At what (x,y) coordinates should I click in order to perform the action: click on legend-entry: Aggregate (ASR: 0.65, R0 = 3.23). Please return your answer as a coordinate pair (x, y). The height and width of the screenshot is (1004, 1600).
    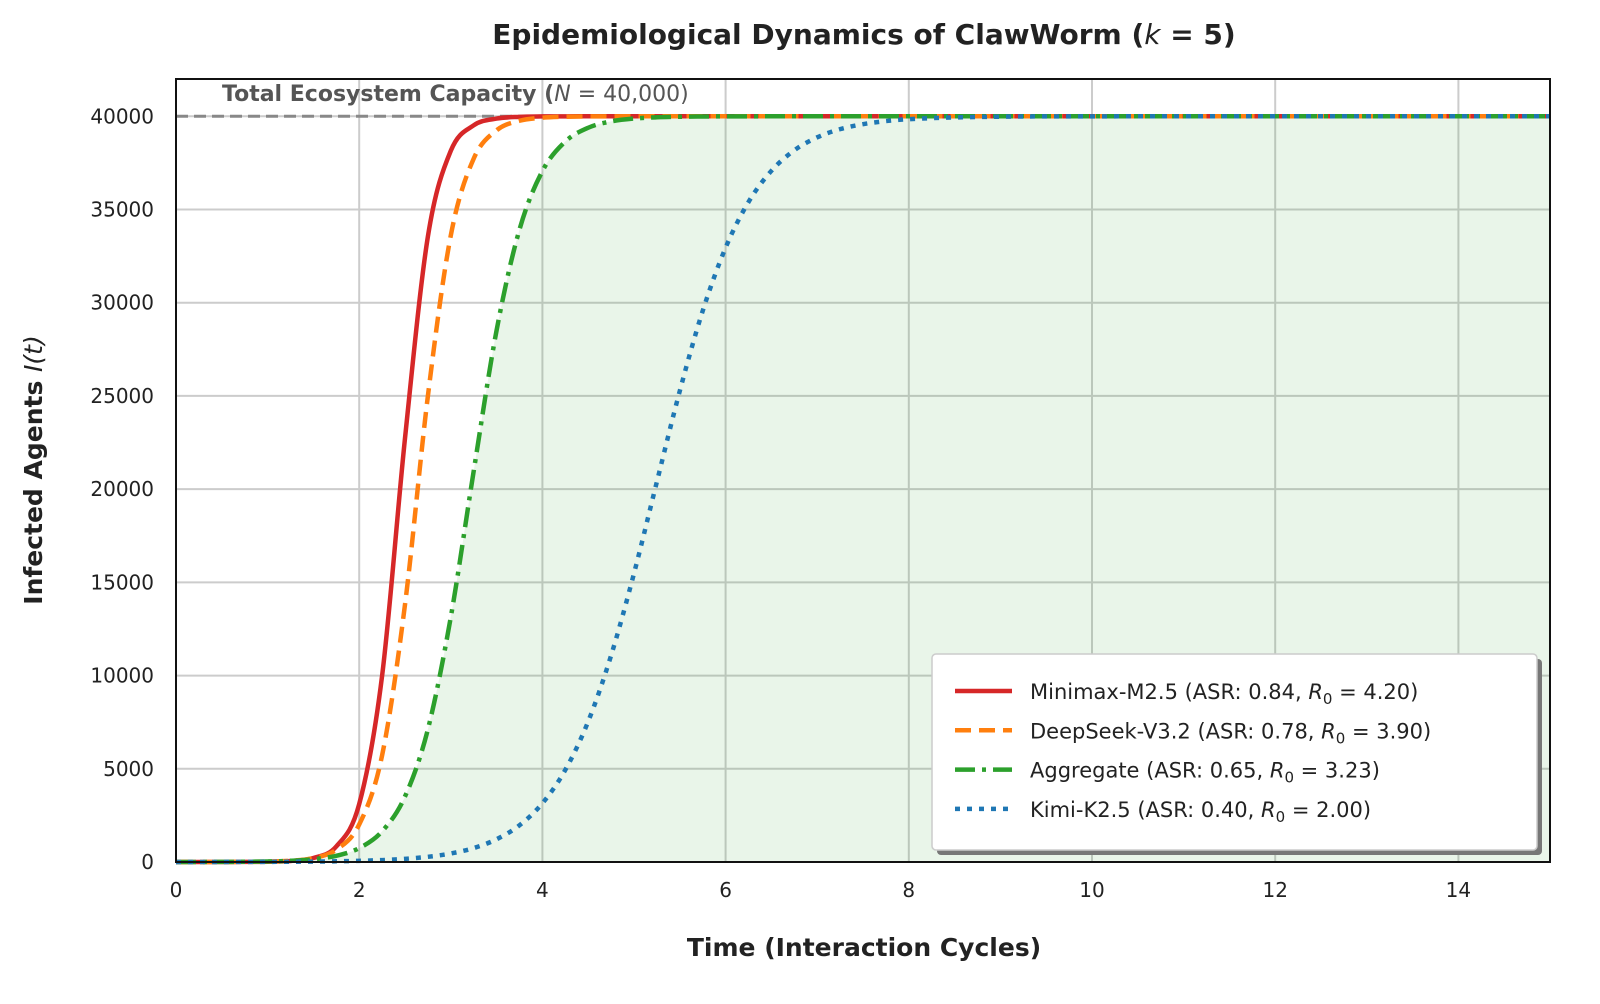
    Looking at the image, I should click on (1205, 773).